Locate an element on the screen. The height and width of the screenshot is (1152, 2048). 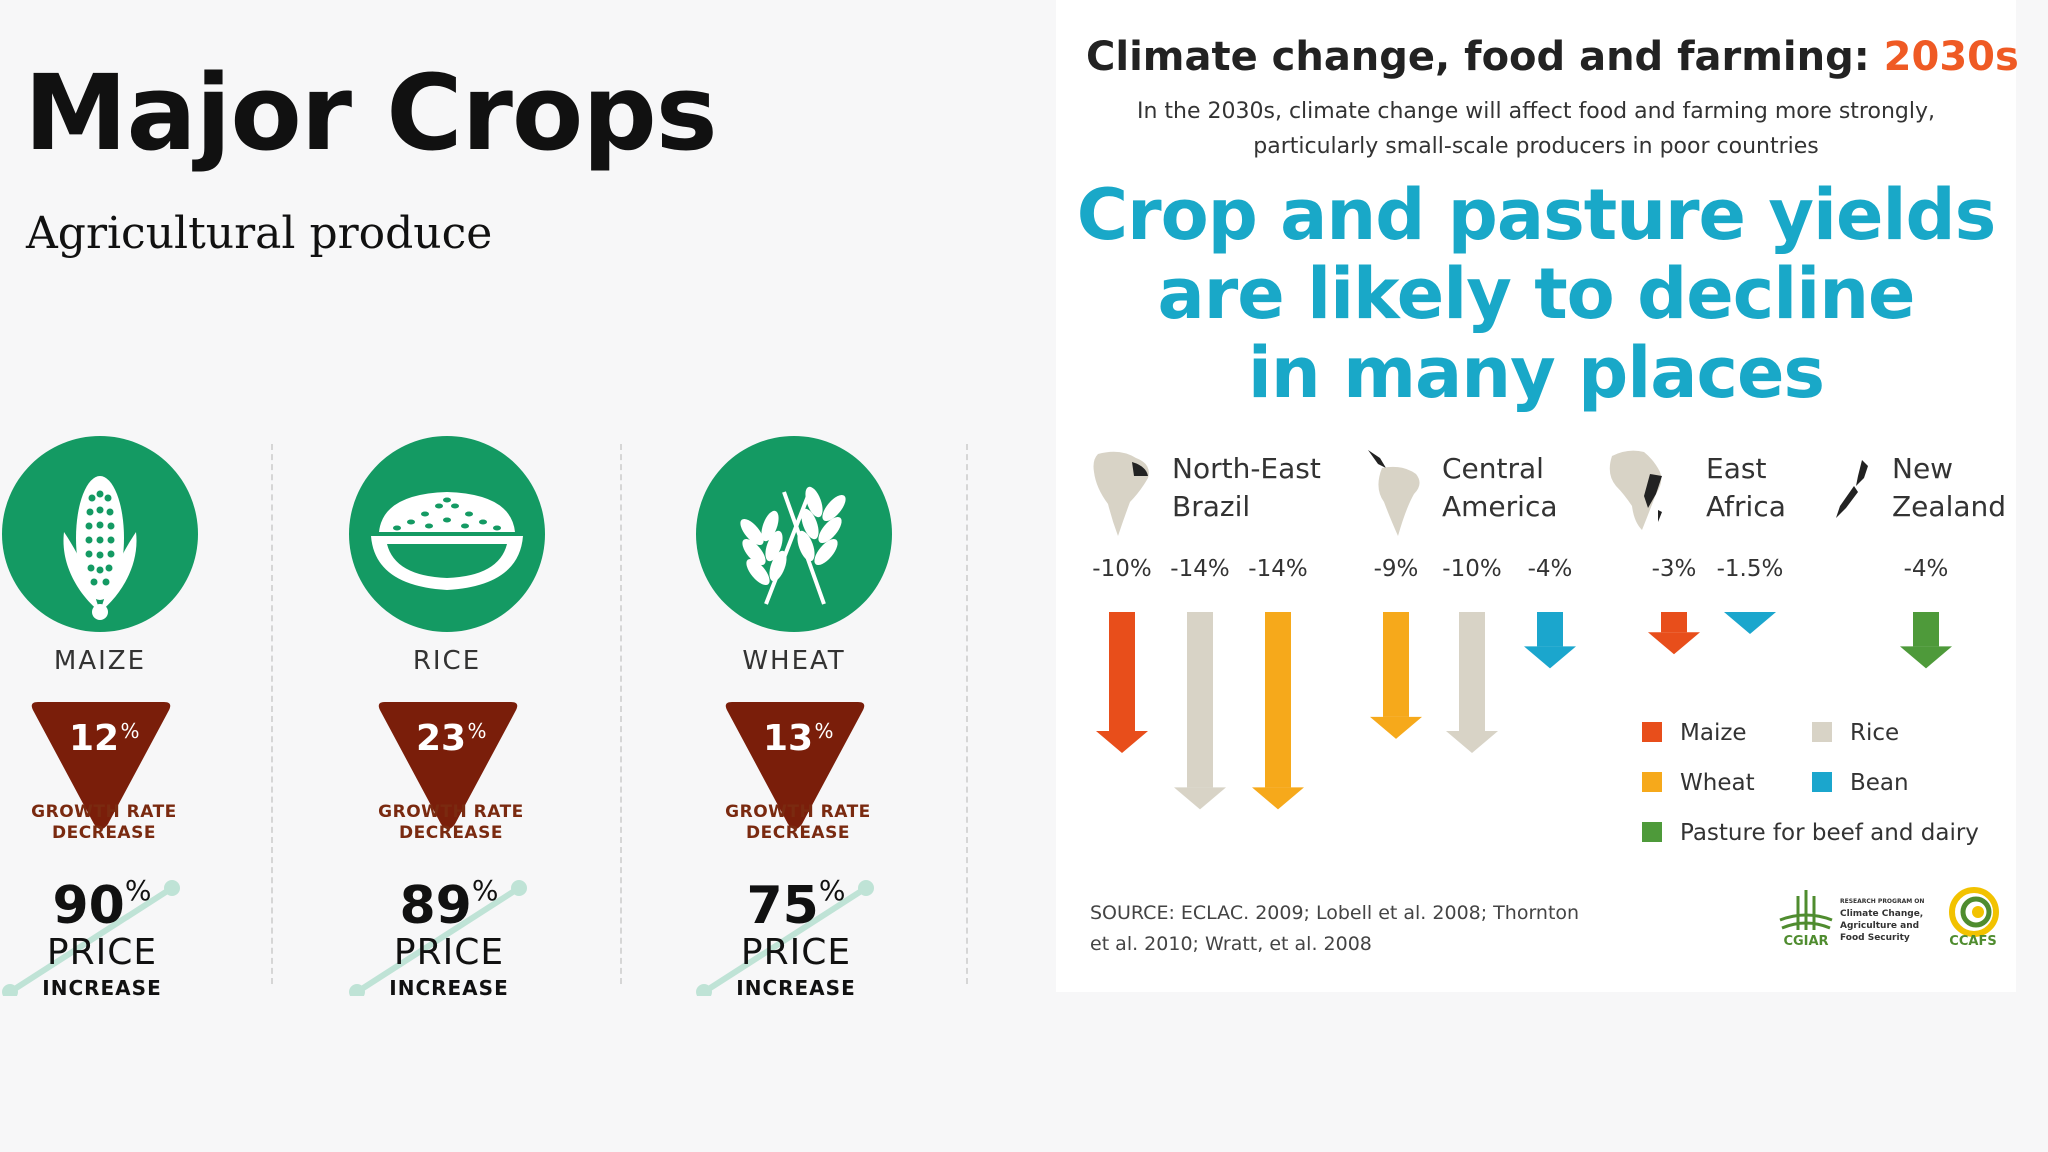
arrow-pasture-for-beef-and-dairy-new-zealand is located at coordinates (1926, 640).